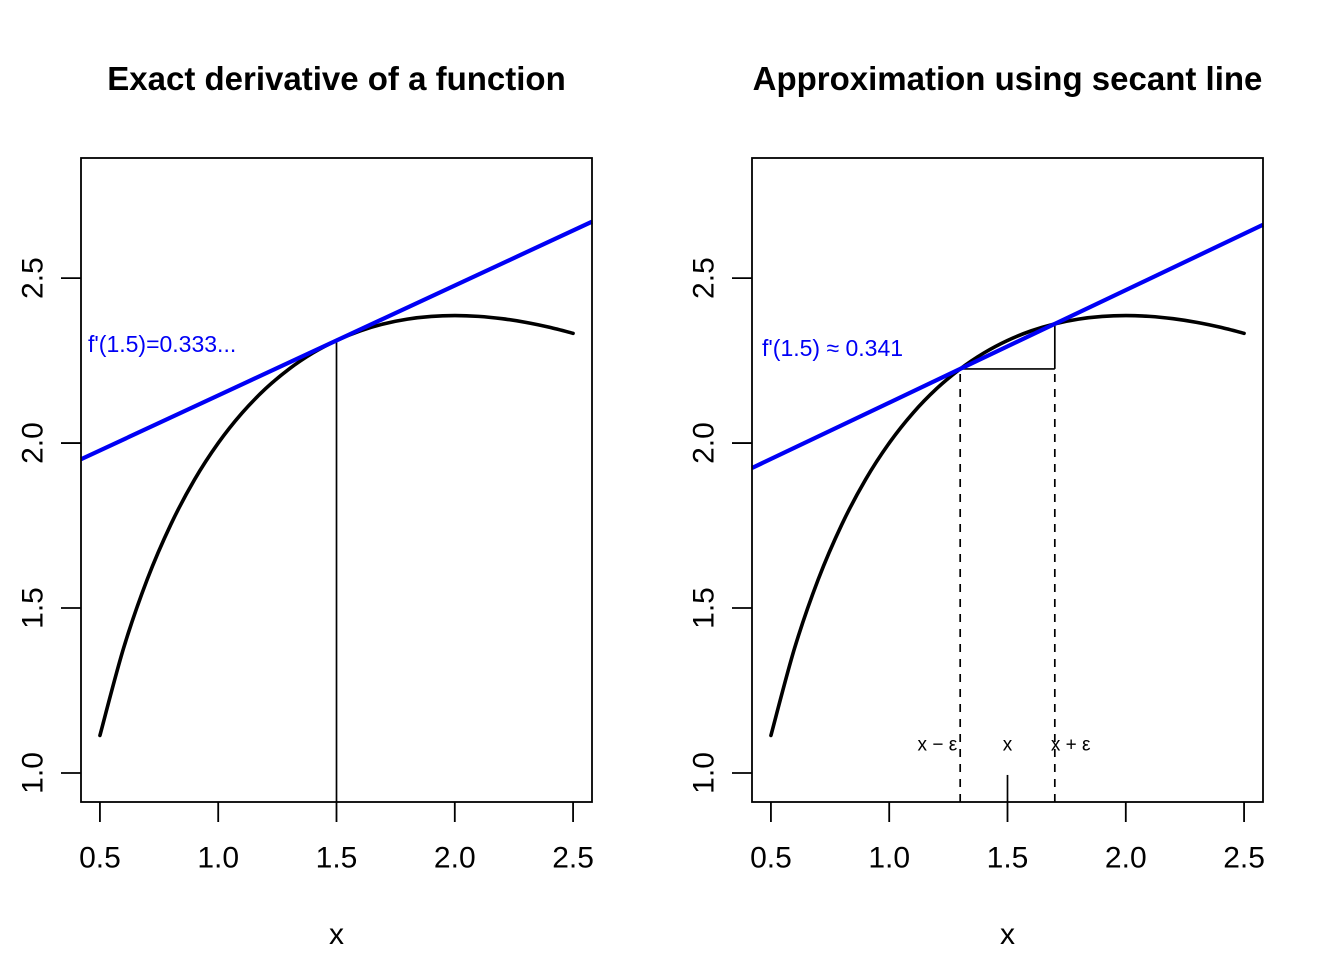 This screenshot has width=1344, height=960. What do you see at coordinates (938, 744) in the screenshot?
I see `point-label: x − ε` at bounding box center [938, 744].